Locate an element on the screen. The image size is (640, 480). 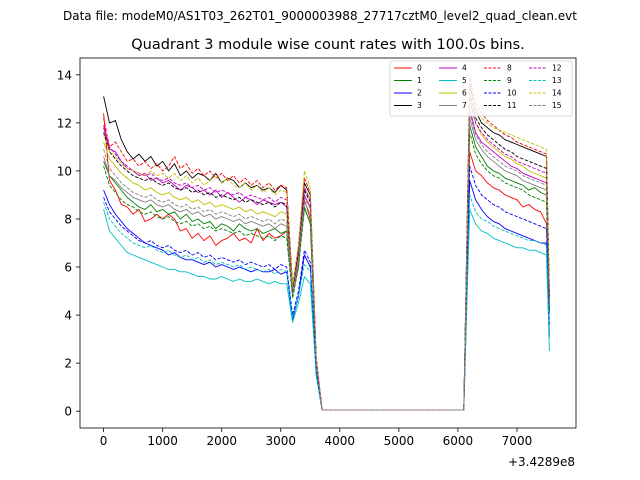
x-tick-label: 4000 is located at coordinates (340, 441).